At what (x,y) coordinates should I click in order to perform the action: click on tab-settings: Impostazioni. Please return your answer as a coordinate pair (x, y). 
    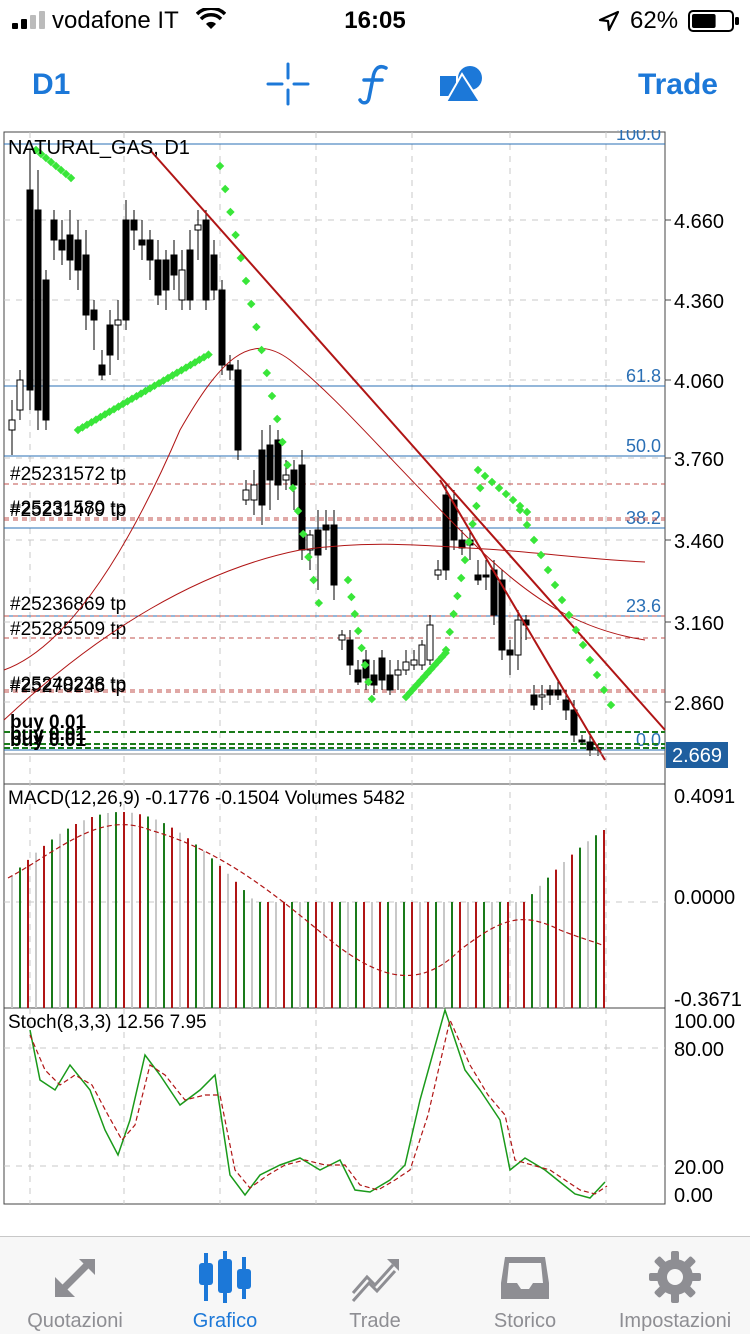
    Looking at the image, I should click on (675, 1285).